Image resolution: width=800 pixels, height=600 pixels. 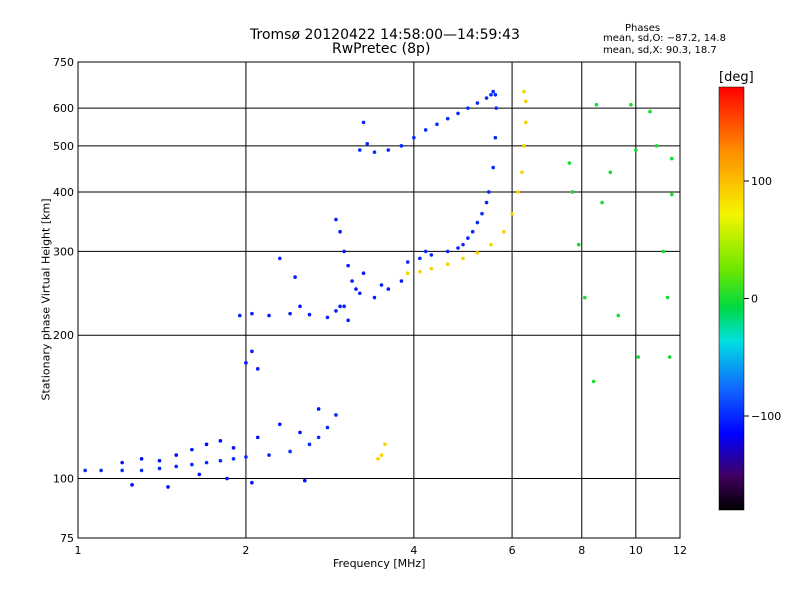 I want to click on x-tick-label: 10, so click(x=636, y=550).